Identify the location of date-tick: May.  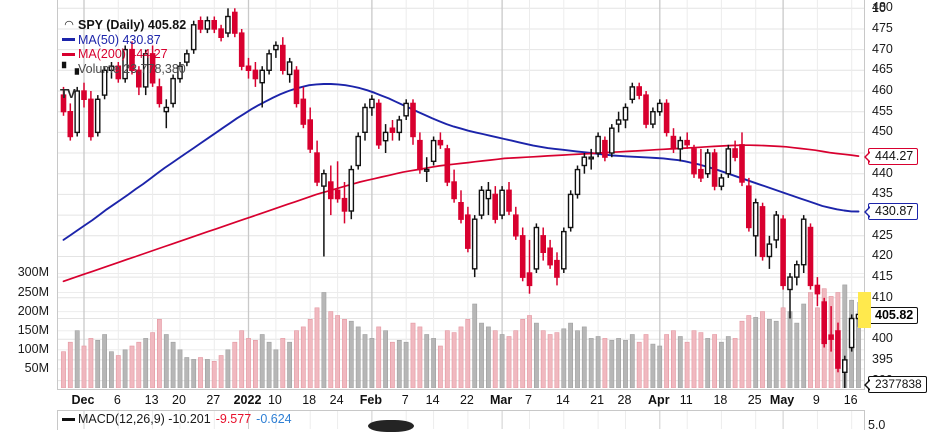
(782, 400).